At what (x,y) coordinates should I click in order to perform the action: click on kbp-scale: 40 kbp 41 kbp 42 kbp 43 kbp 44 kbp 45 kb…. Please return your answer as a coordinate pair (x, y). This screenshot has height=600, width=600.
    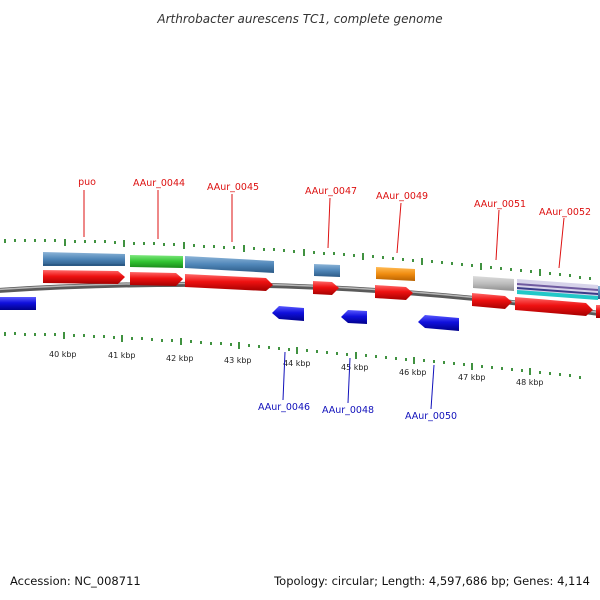
    Looking at the image, I should click on (296, 368).